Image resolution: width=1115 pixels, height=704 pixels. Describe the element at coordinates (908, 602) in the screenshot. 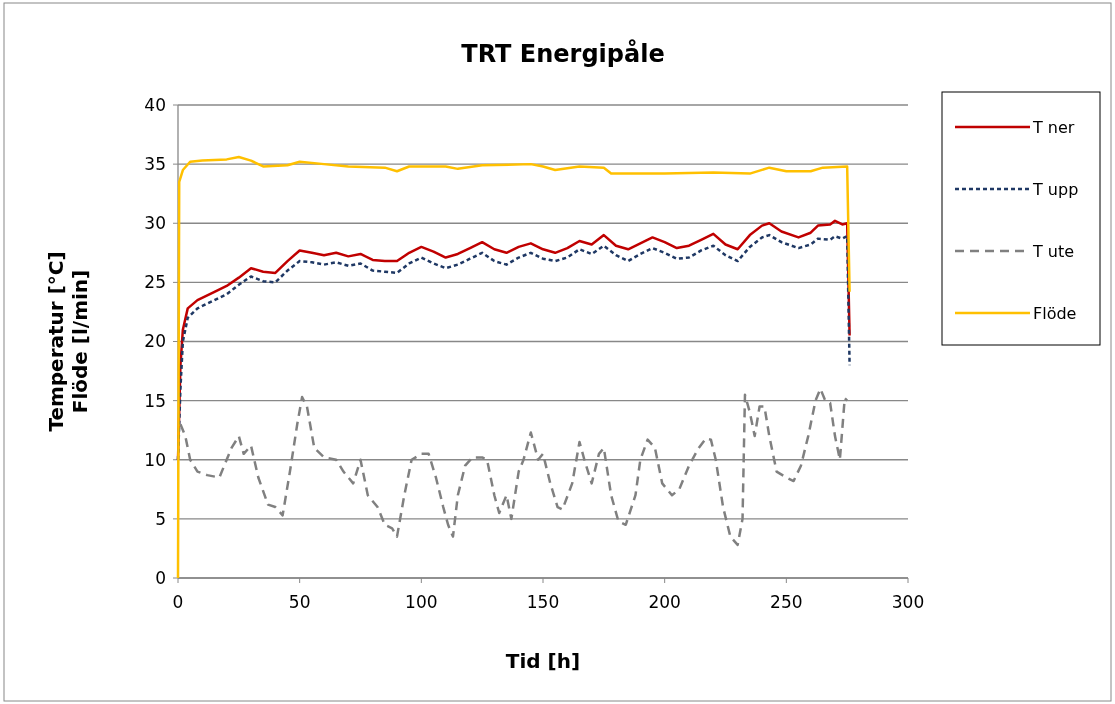

I see `x-tick-label: 300` at that location.